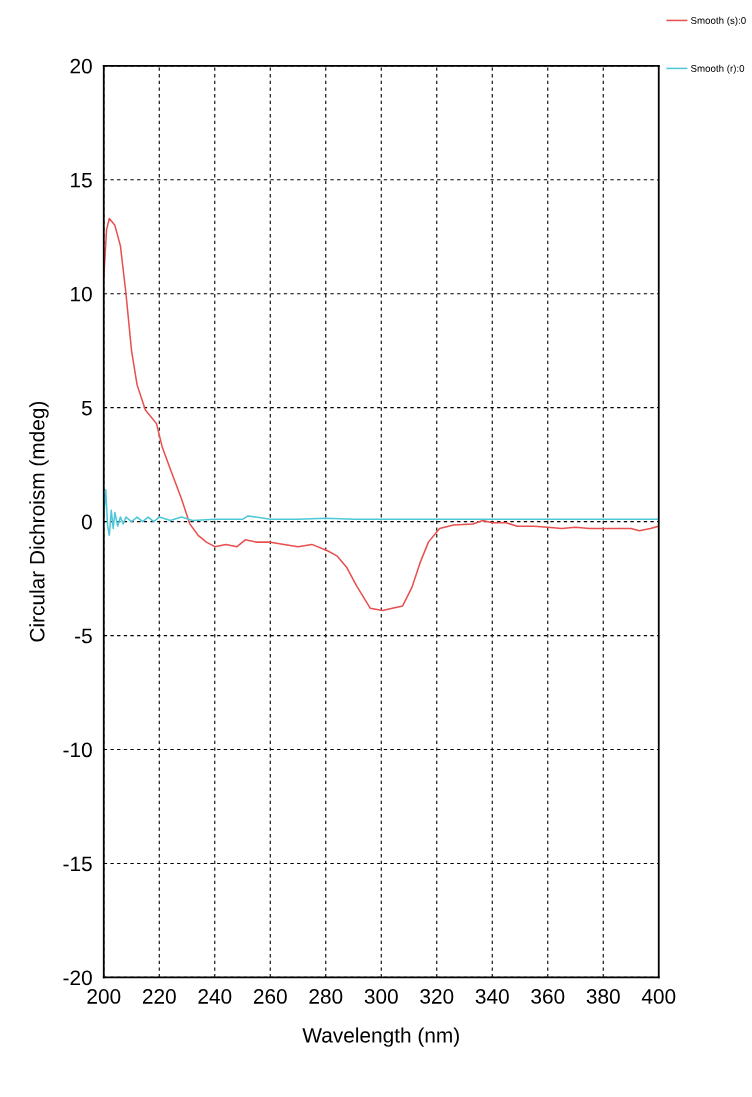  Describe the element at coordinates (381, 996) in the screenshot. I see `x-tick-label: 300` at that location.